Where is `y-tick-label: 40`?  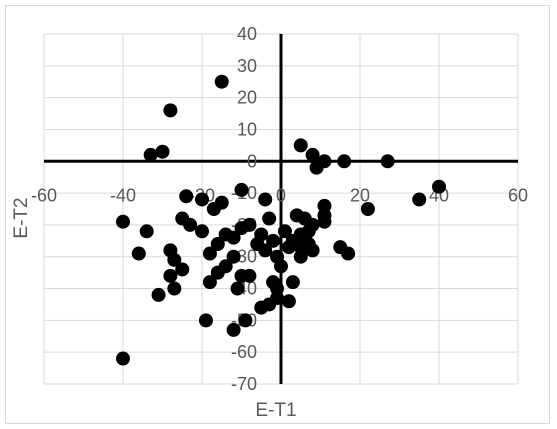 y-tick-label: 40 is located at coordinates (247, 34).